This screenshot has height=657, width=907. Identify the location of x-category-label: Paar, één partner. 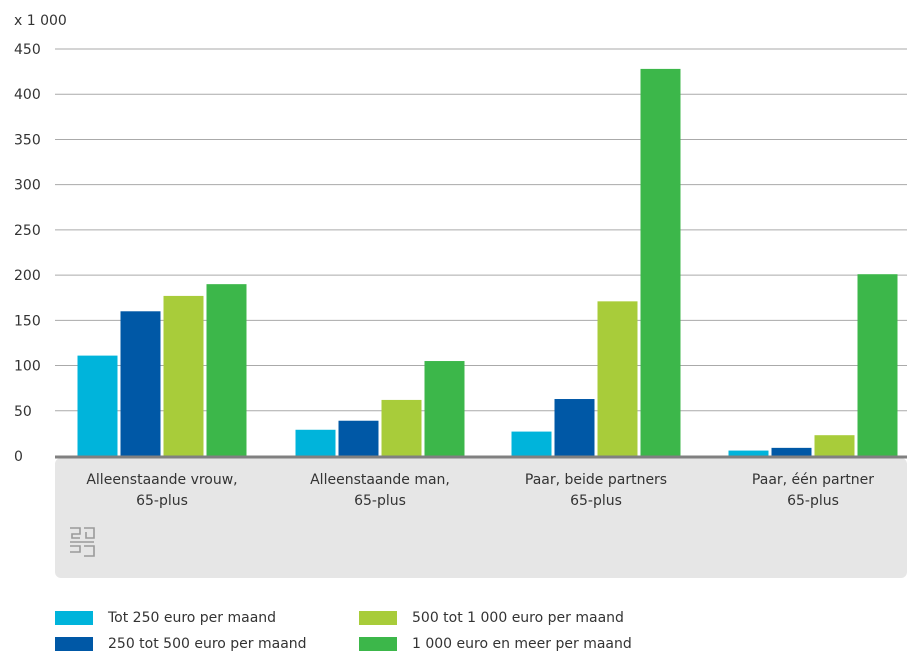
(813, 480).